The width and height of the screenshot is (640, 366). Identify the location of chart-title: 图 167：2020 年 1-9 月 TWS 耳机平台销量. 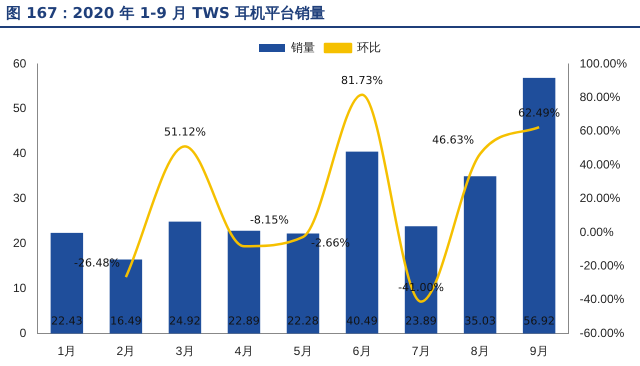
(320, 14).